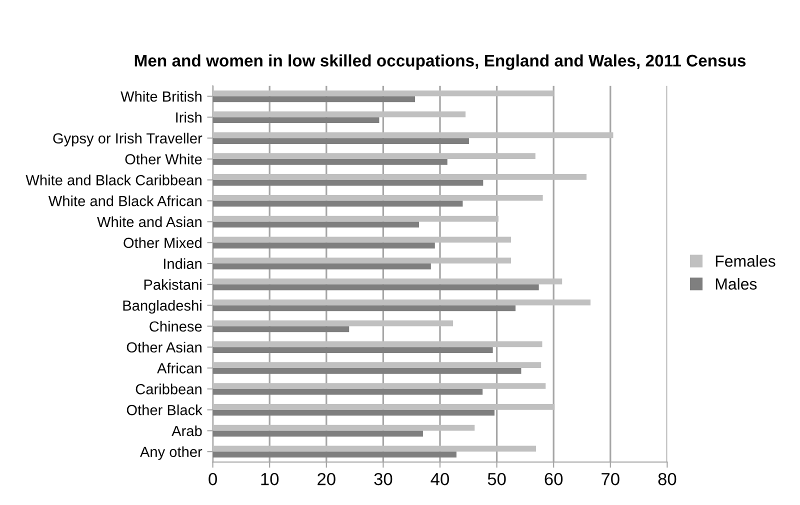  I want to click on y-tick-label: Caribbean, so click(169, 389).